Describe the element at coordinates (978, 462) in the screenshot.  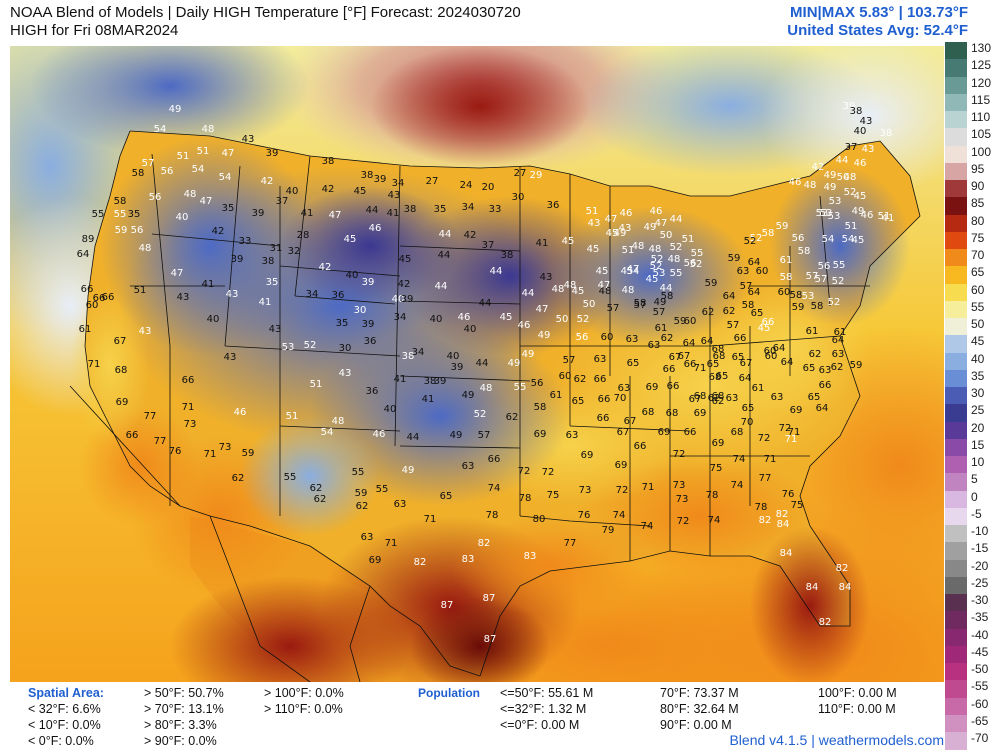
I see `colorbar-tick-label: 10` at that location.